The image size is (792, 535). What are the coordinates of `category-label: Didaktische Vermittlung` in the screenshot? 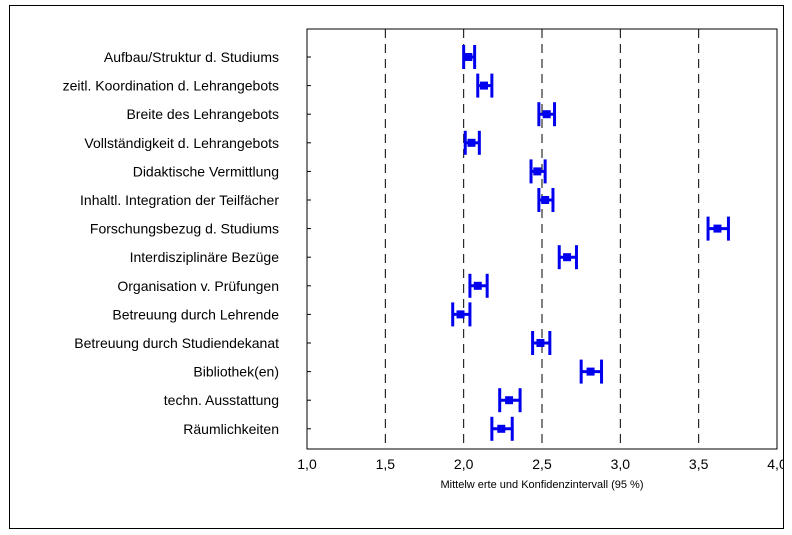 It's located at (206, 171).